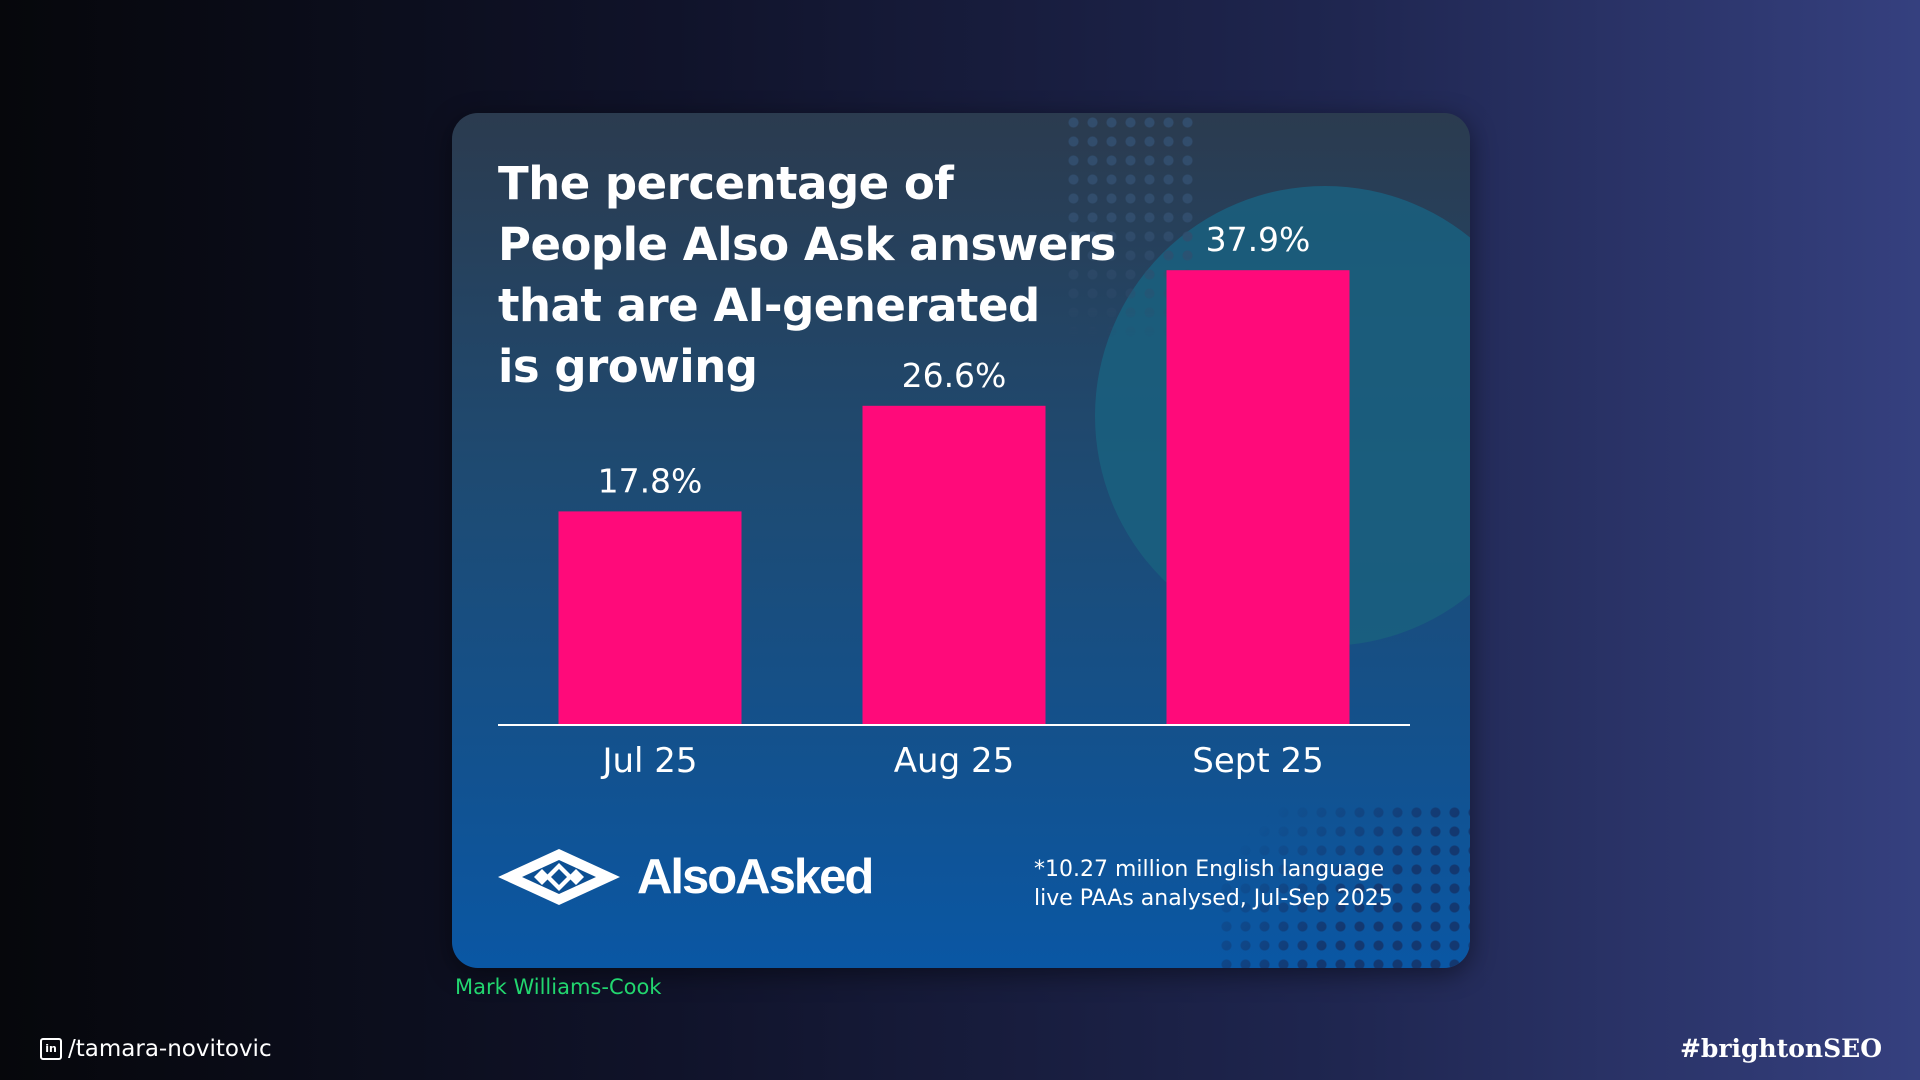 Image resolution: width=1920 pixels, height=1080 pixels. I want to click on chart-title-line: The percentage of, so click(726, 183).